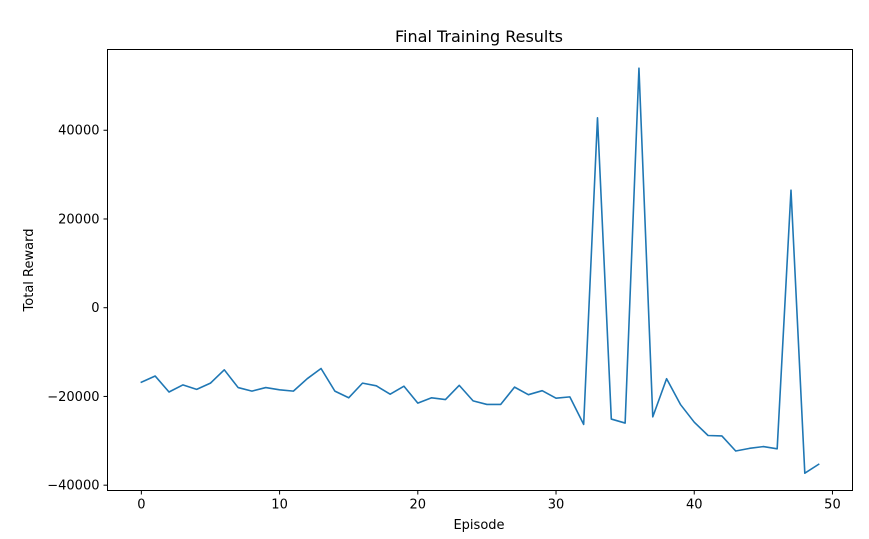  What do you see at coordinates (832, 505) in the screenshot?
I see `x-tick-label: 50` at bounding box center [832, 505].